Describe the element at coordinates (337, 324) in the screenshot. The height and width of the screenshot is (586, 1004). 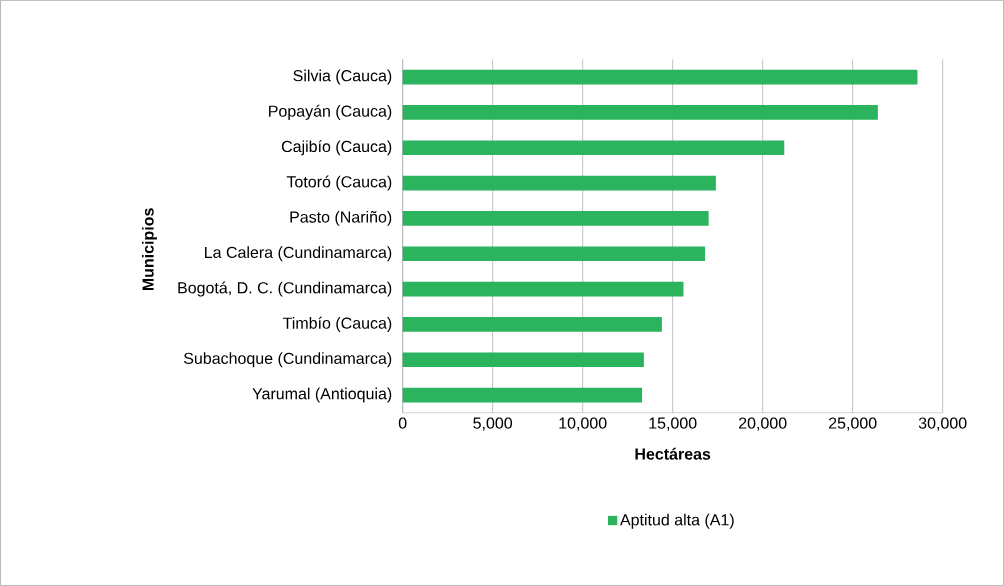
I see `y-tick-label: Timbío (Cauca)` at that location.